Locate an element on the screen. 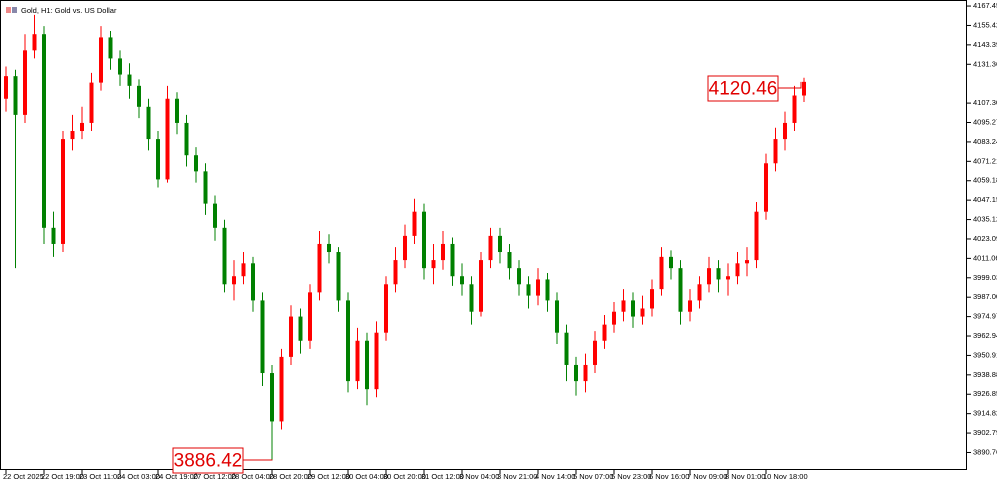  y-tick-label: 3974.97 is located at coordinates (985, 316).